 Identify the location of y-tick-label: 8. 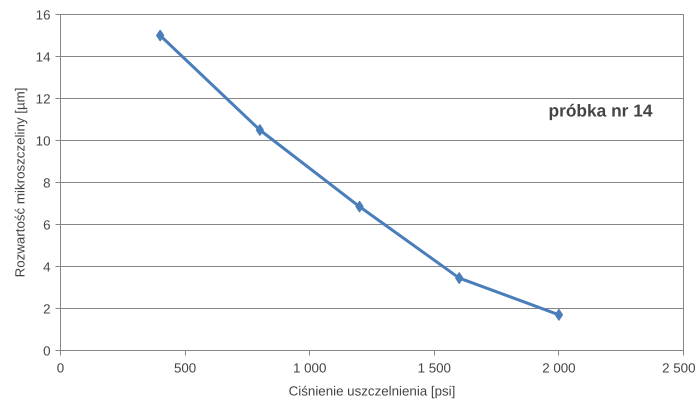
(47, 183).